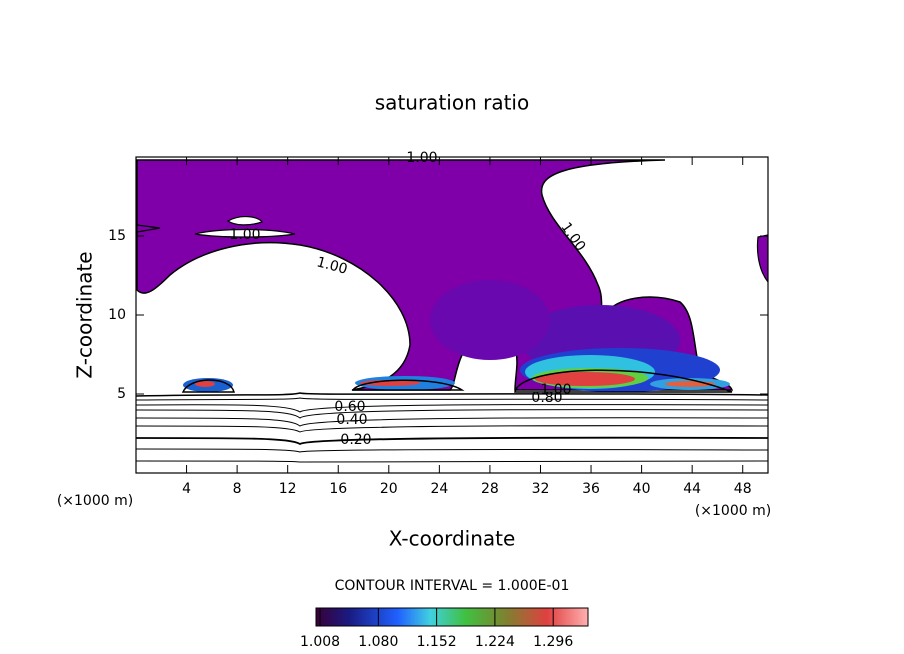 This screenshot has width=904, height=654. I want to click on x-axis-label: X-coordinate, so click(452, 539).